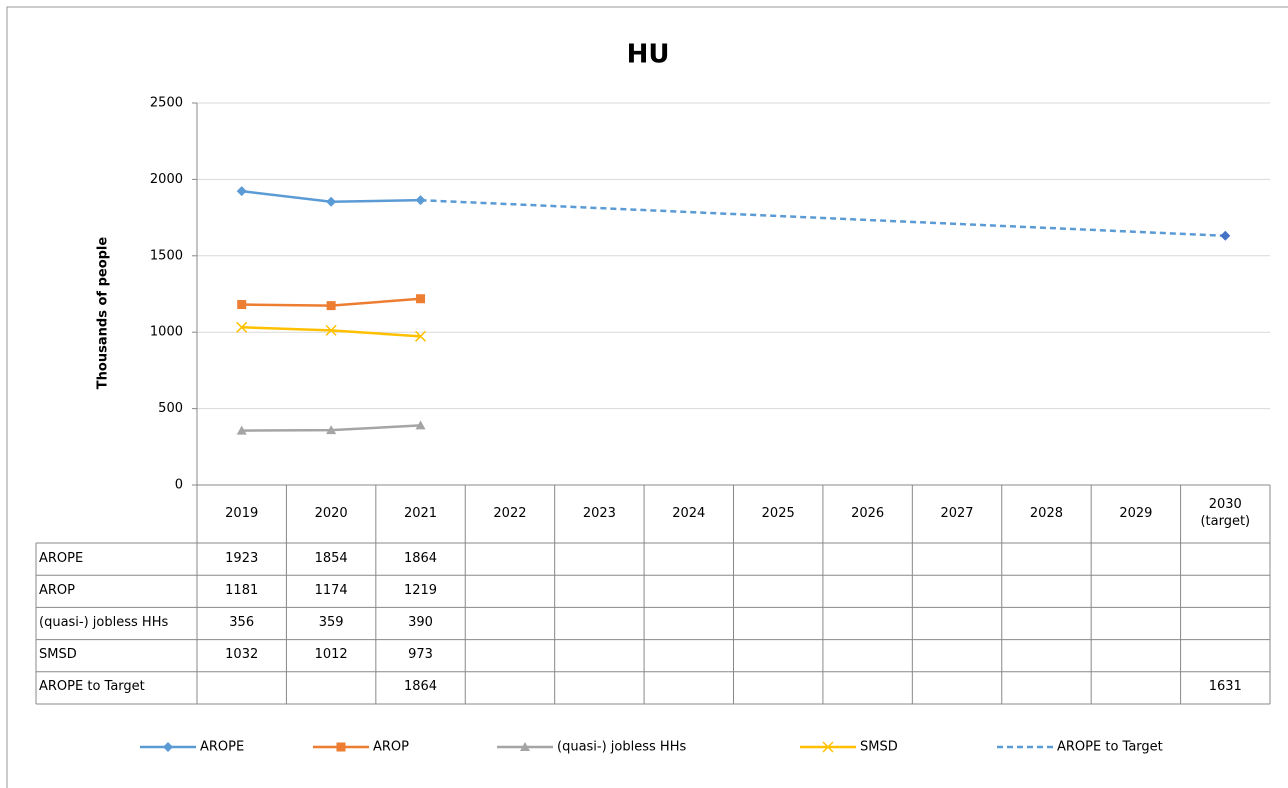 This screenshot has width=1288, height=788. I want to click on table-value: 1631, so click(1225, 687).